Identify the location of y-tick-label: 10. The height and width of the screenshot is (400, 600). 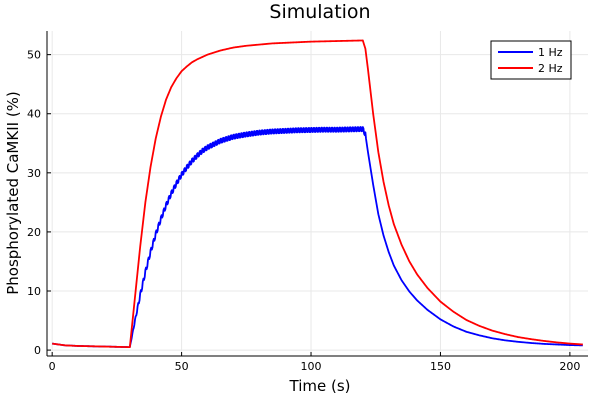
(34, 291).